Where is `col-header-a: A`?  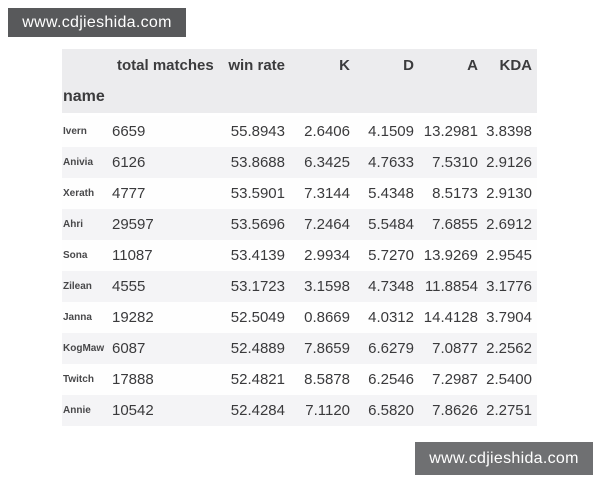 col-header-a: A is located at coordinates (472, 65).